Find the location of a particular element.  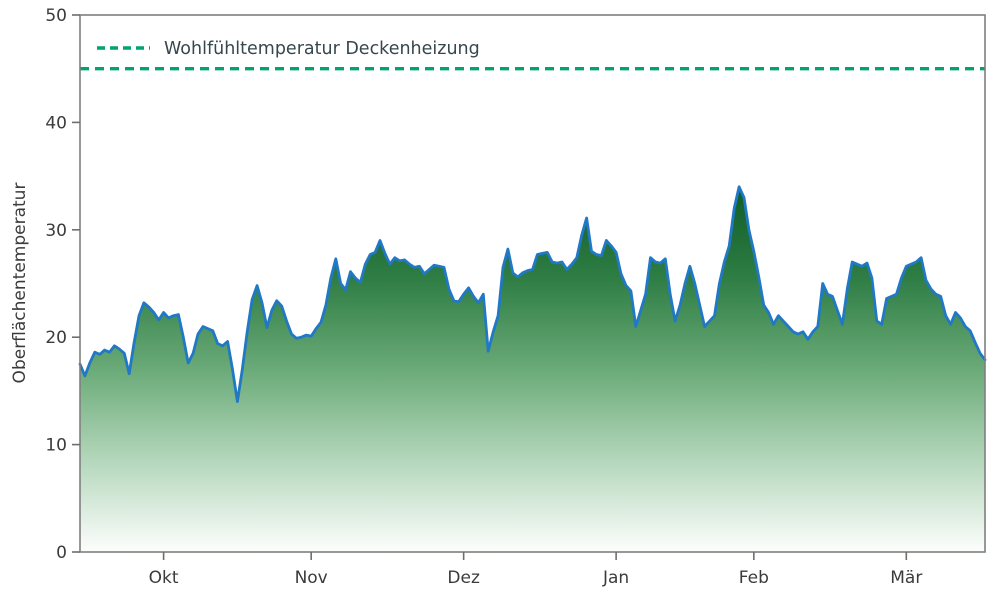

y-tick-label: 20 is located at coordinates (56, 338).